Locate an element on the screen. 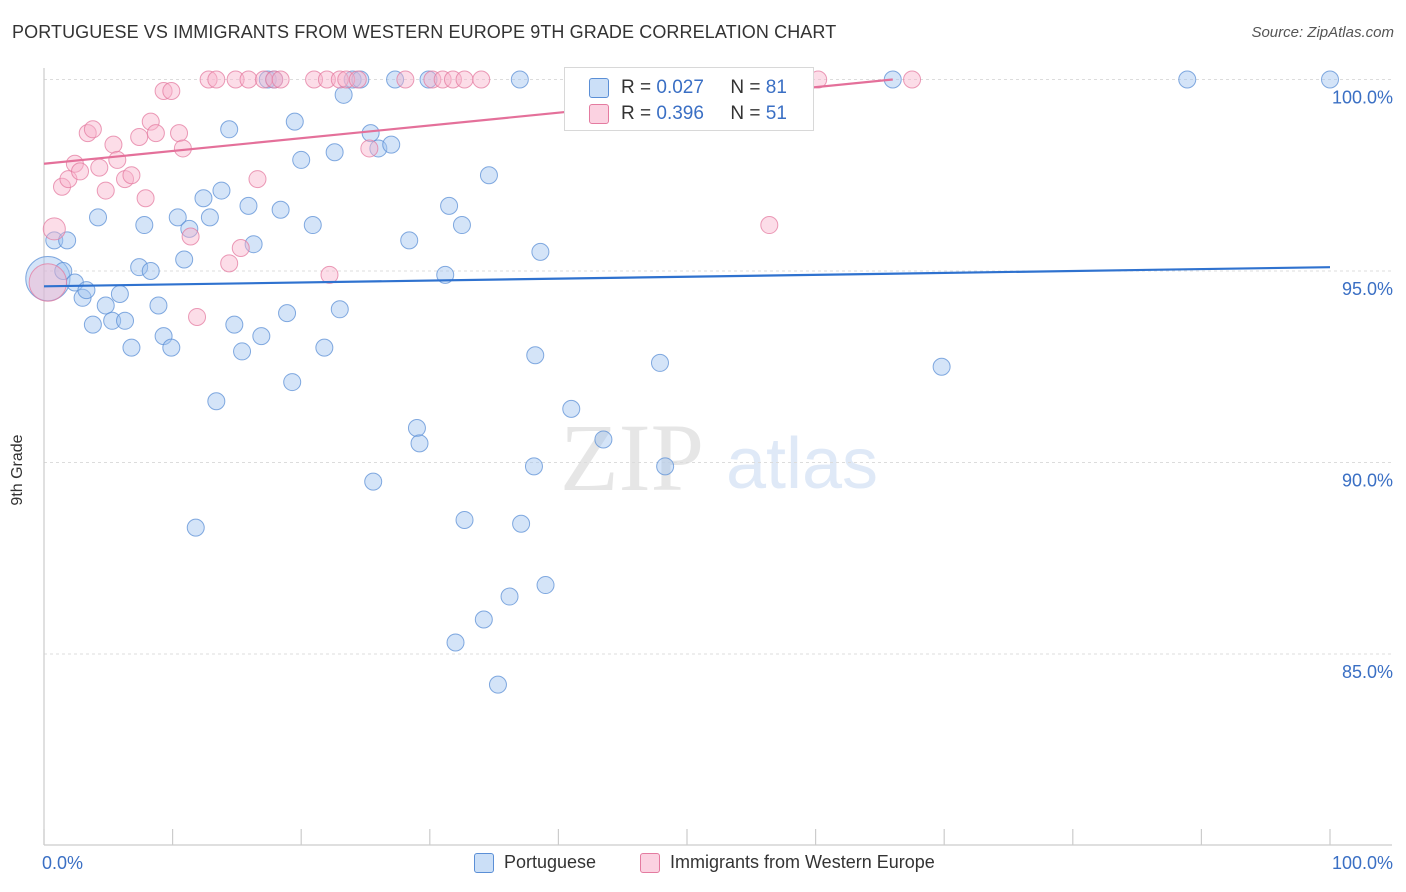 This screenshot has height=892, width=1406. stats-legend: R = 0.027 N = 81 R = 0.396 N = 51 is located at coordinates (689, 99).